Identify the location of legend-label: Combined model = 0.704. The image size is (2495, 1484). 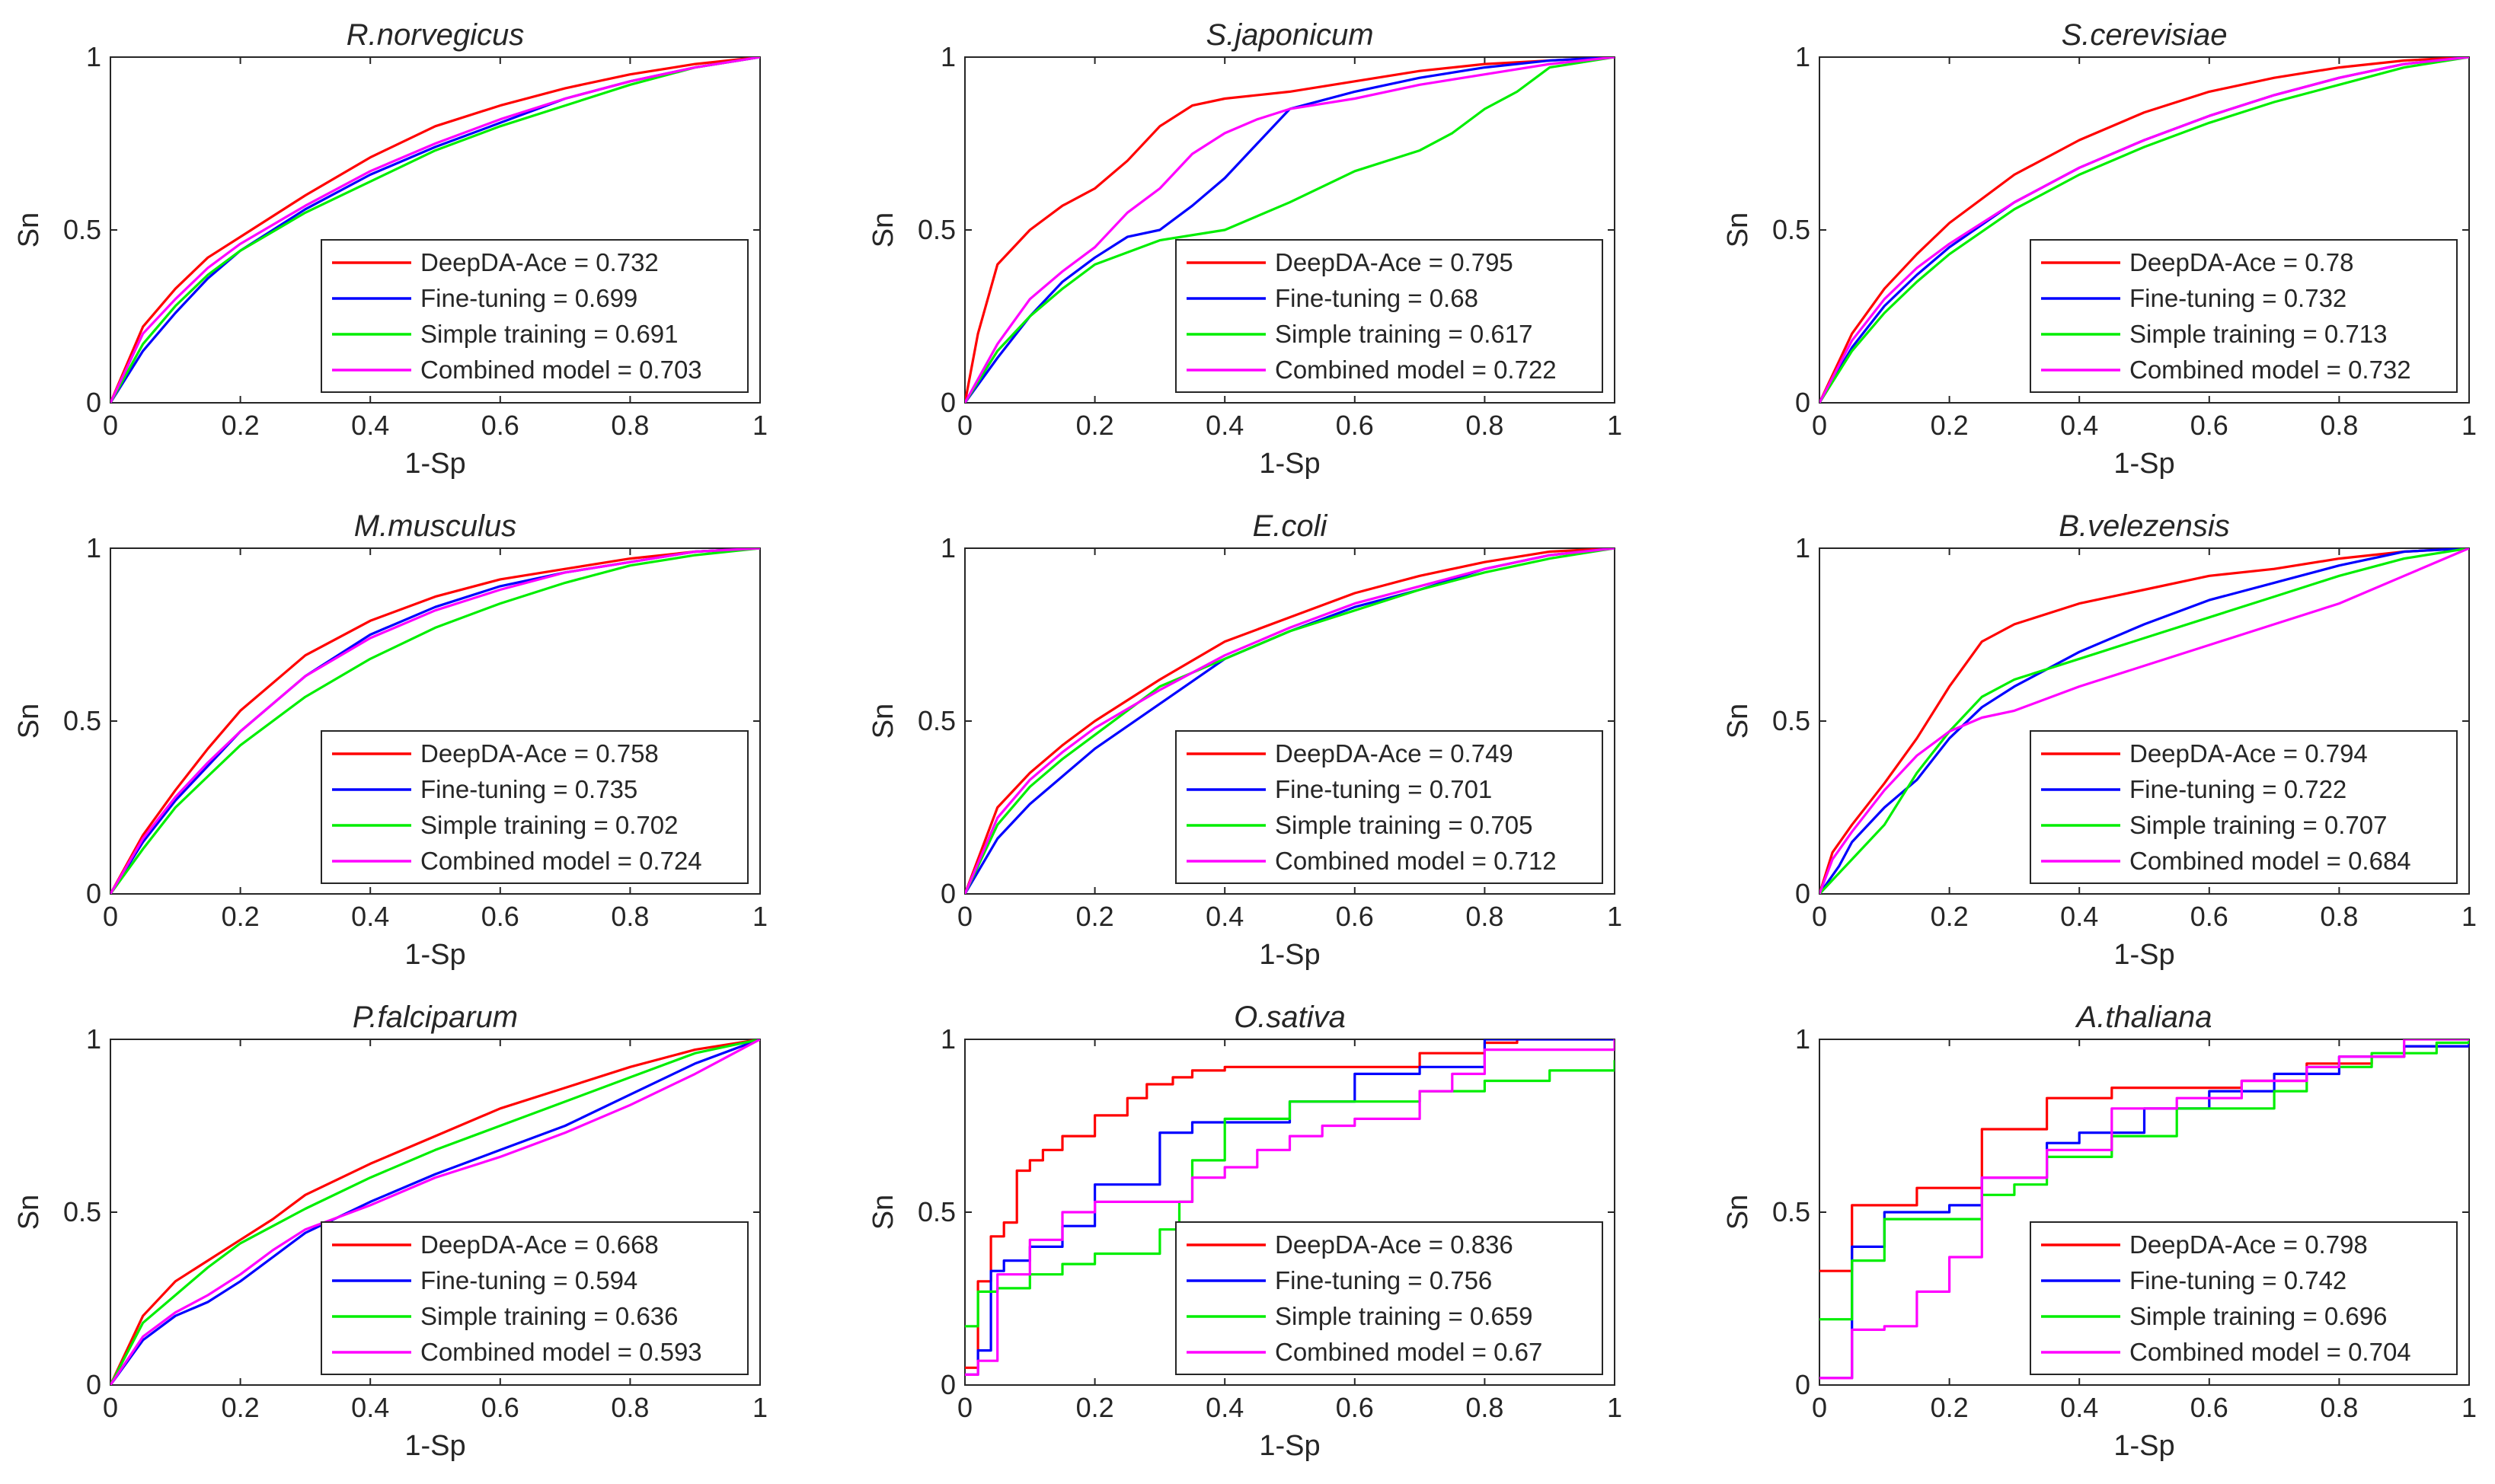
(2270, 1352).